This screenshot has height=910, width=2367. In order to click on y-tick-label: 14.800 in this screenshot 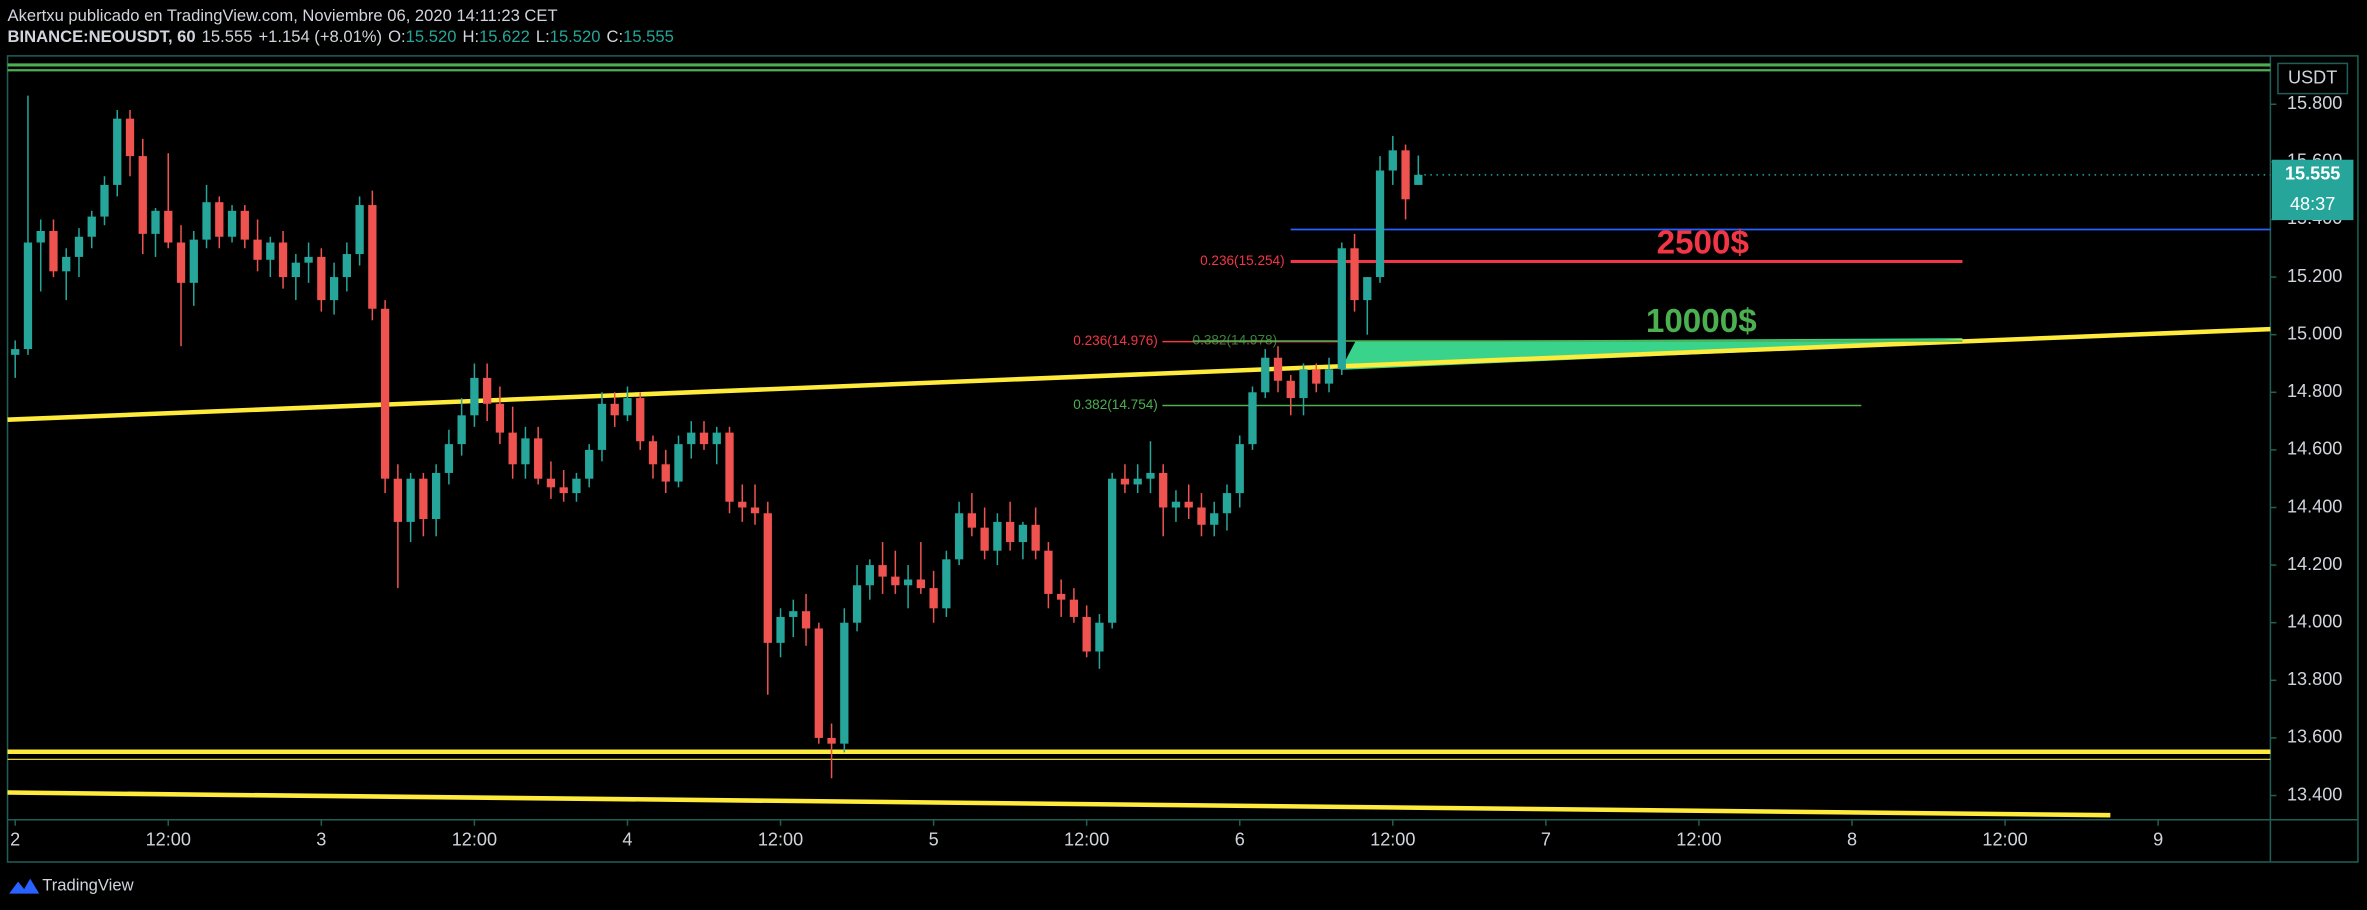, I will do `click(2314, 391)`.